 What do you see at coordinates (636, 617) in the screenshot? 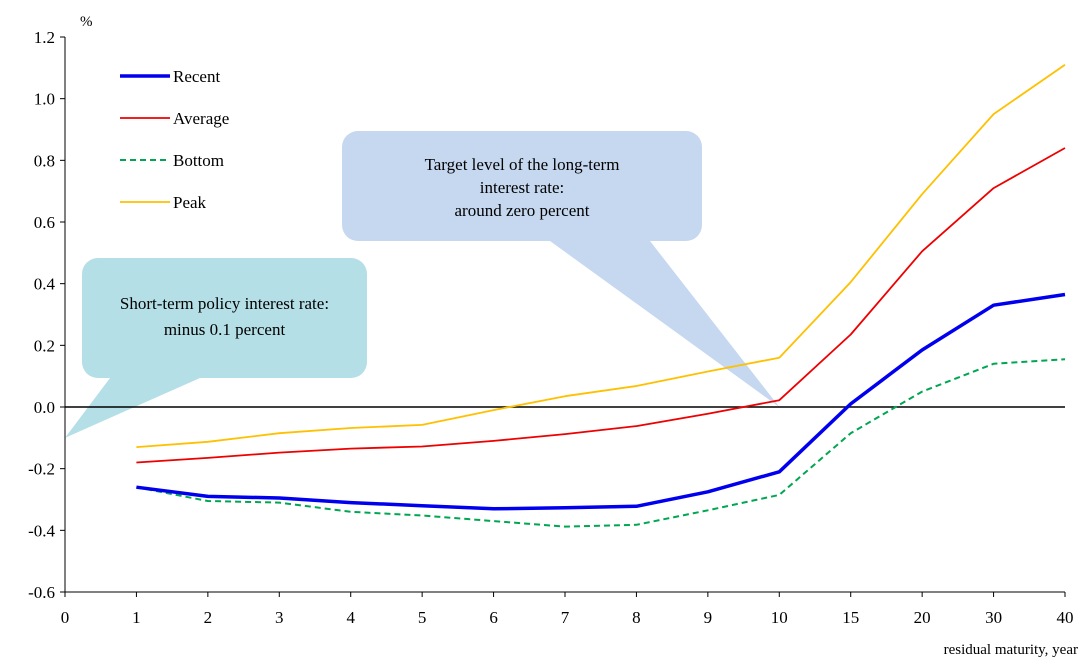
I see `x-tick-label: 8` at bounding box center [636, 617].